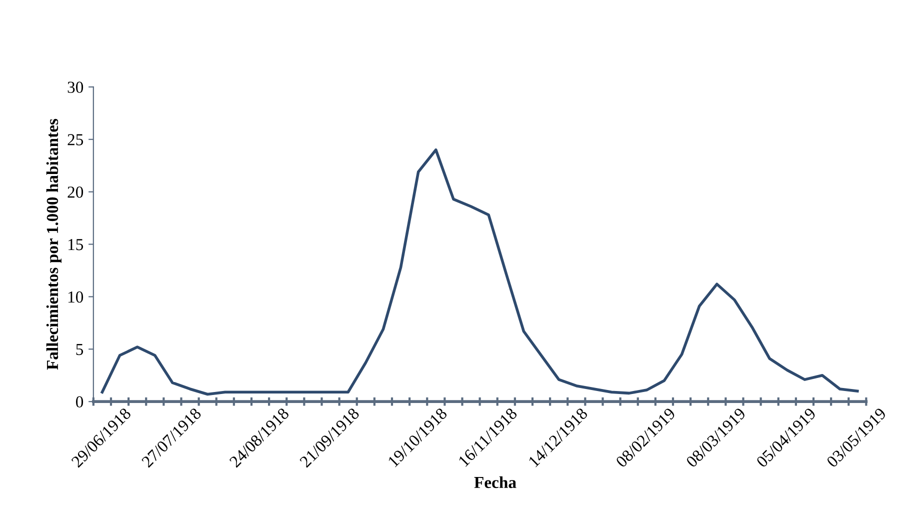  I want to click on y-tick-label: 25, so click(76, 140).